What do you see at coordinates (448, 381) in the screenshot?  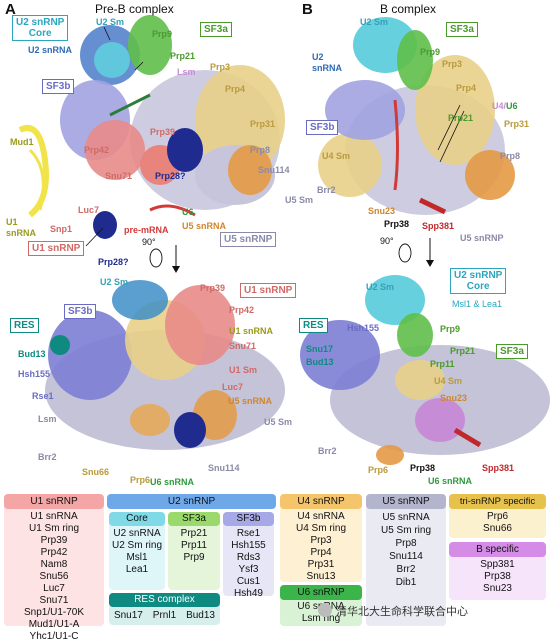 I see `u4-sm-label-b2: U4 Sm` at bounding box center [448, 381].